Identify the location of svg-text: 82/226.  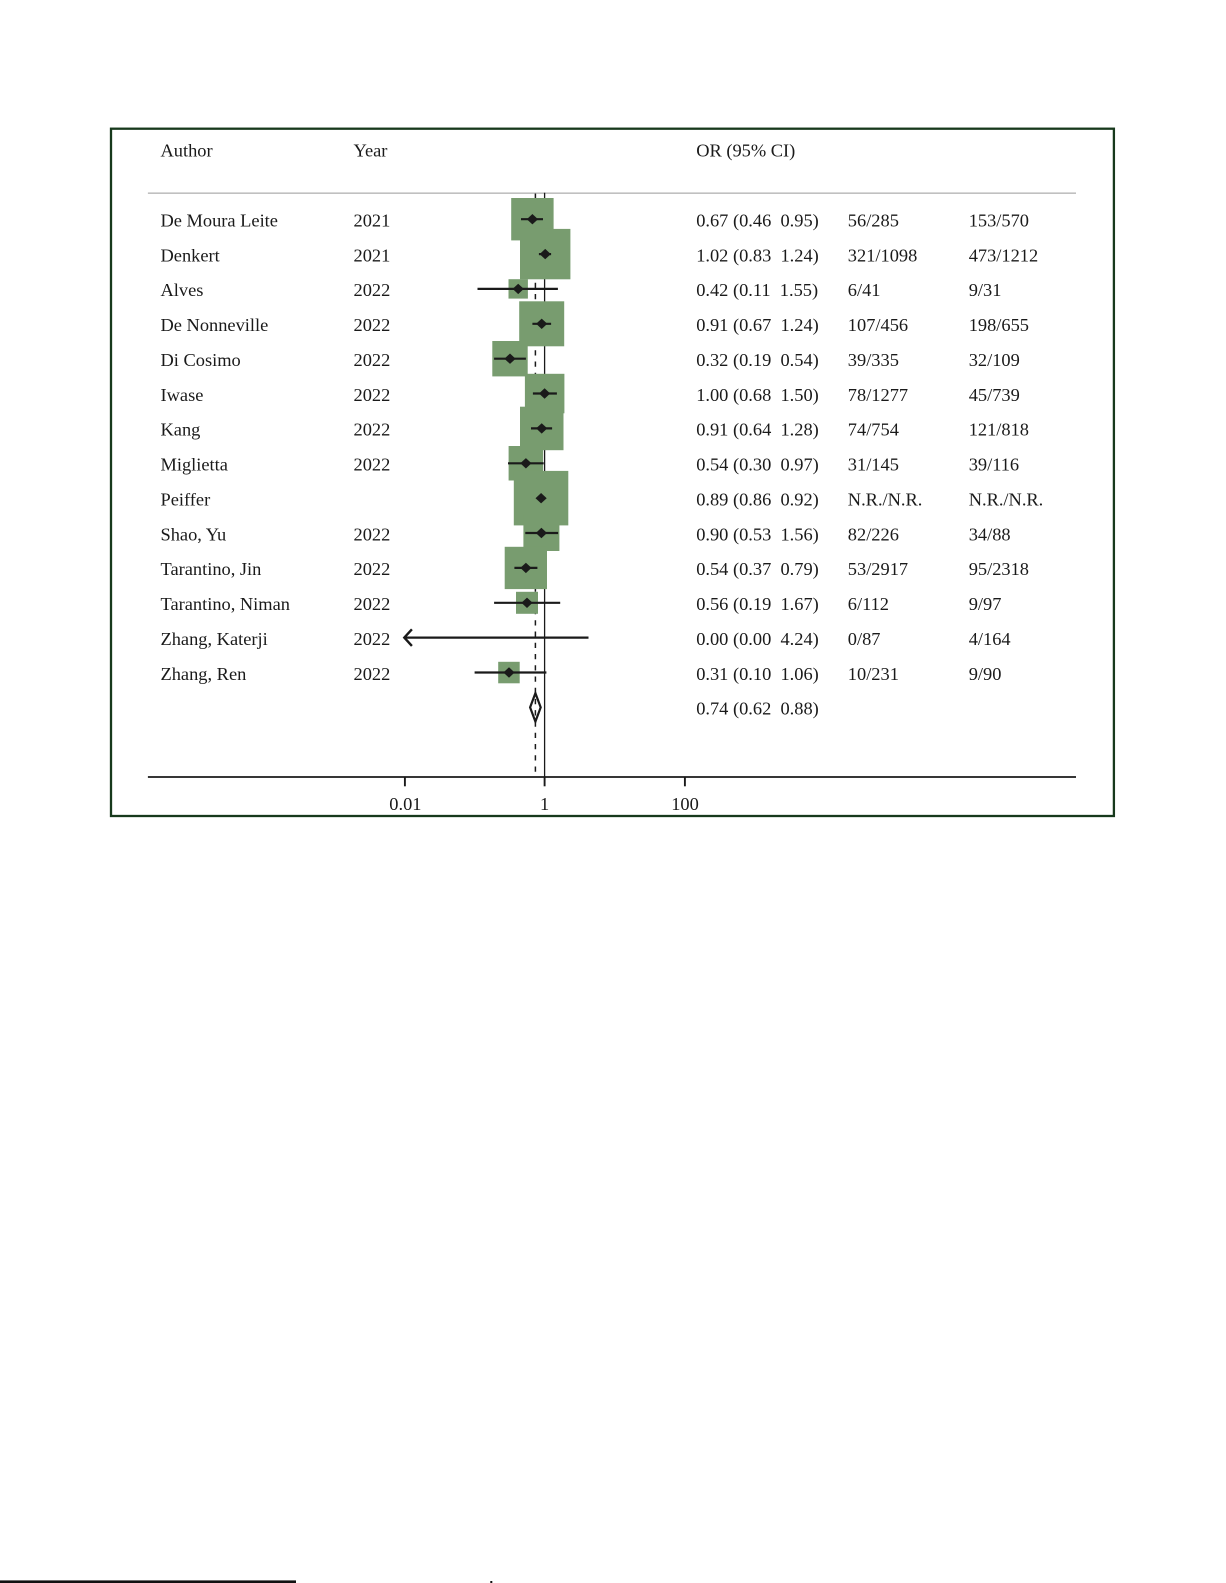
(873, 534).